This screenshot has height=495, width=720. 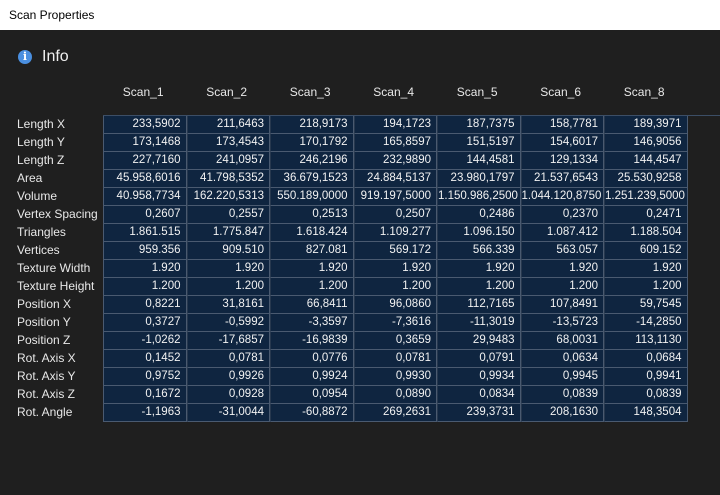 I want to click on table-cell: 239,3731, so click(x=479, y=413).